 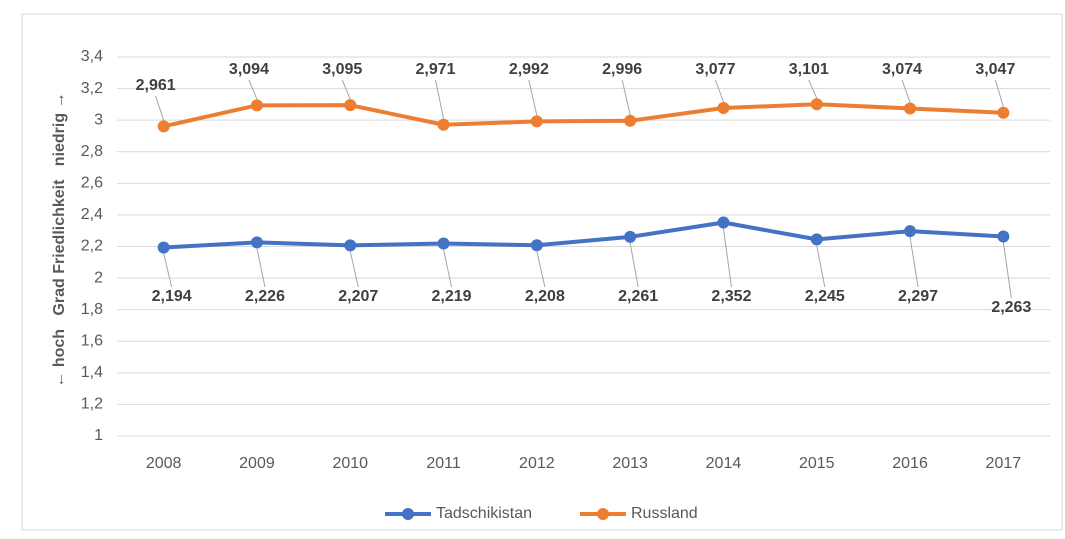 What do you see at coordinates (350, 463) in the screenshot?
I see `x-tick-label: 2010` at bounding box center [350, 463].